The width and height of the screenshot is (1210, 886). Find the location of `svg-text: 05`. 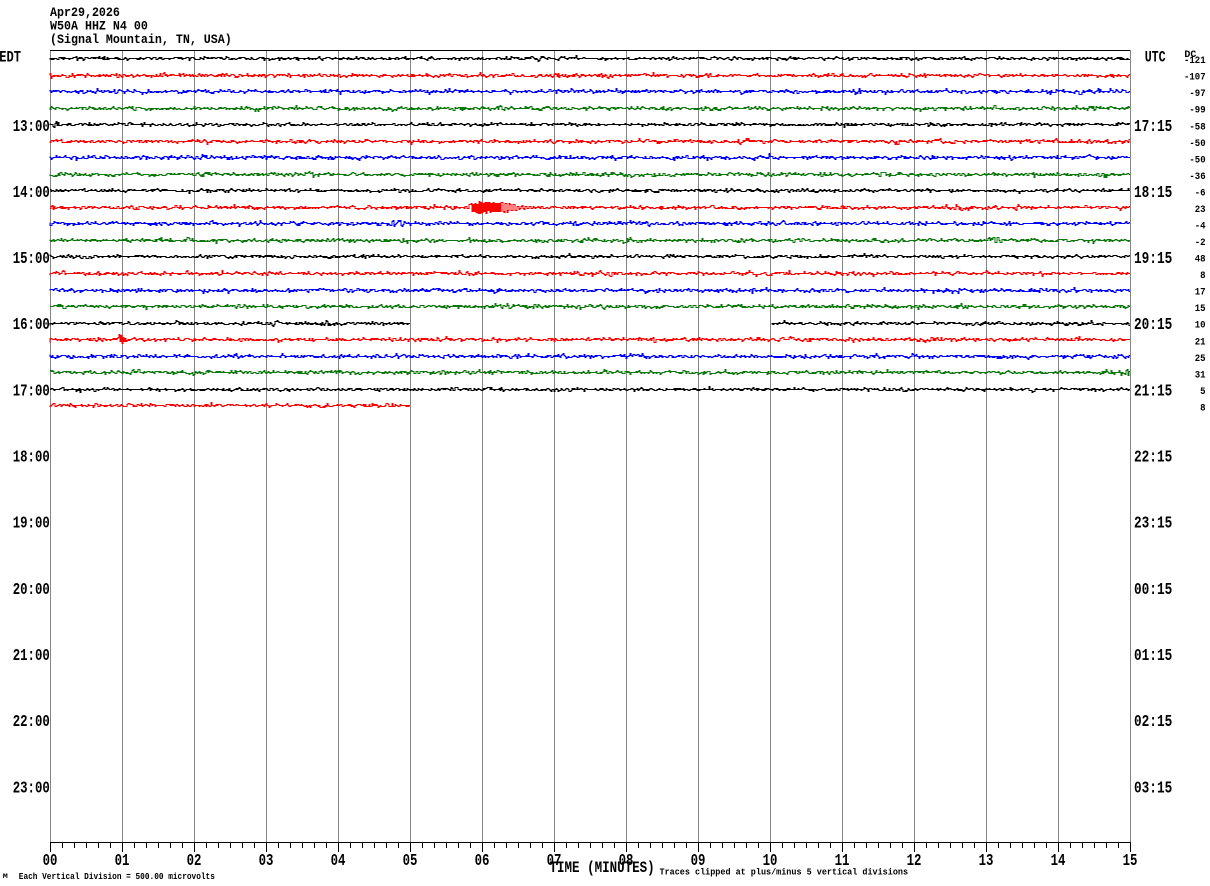

svg-text: 05 is located at coordinates (410, 861).